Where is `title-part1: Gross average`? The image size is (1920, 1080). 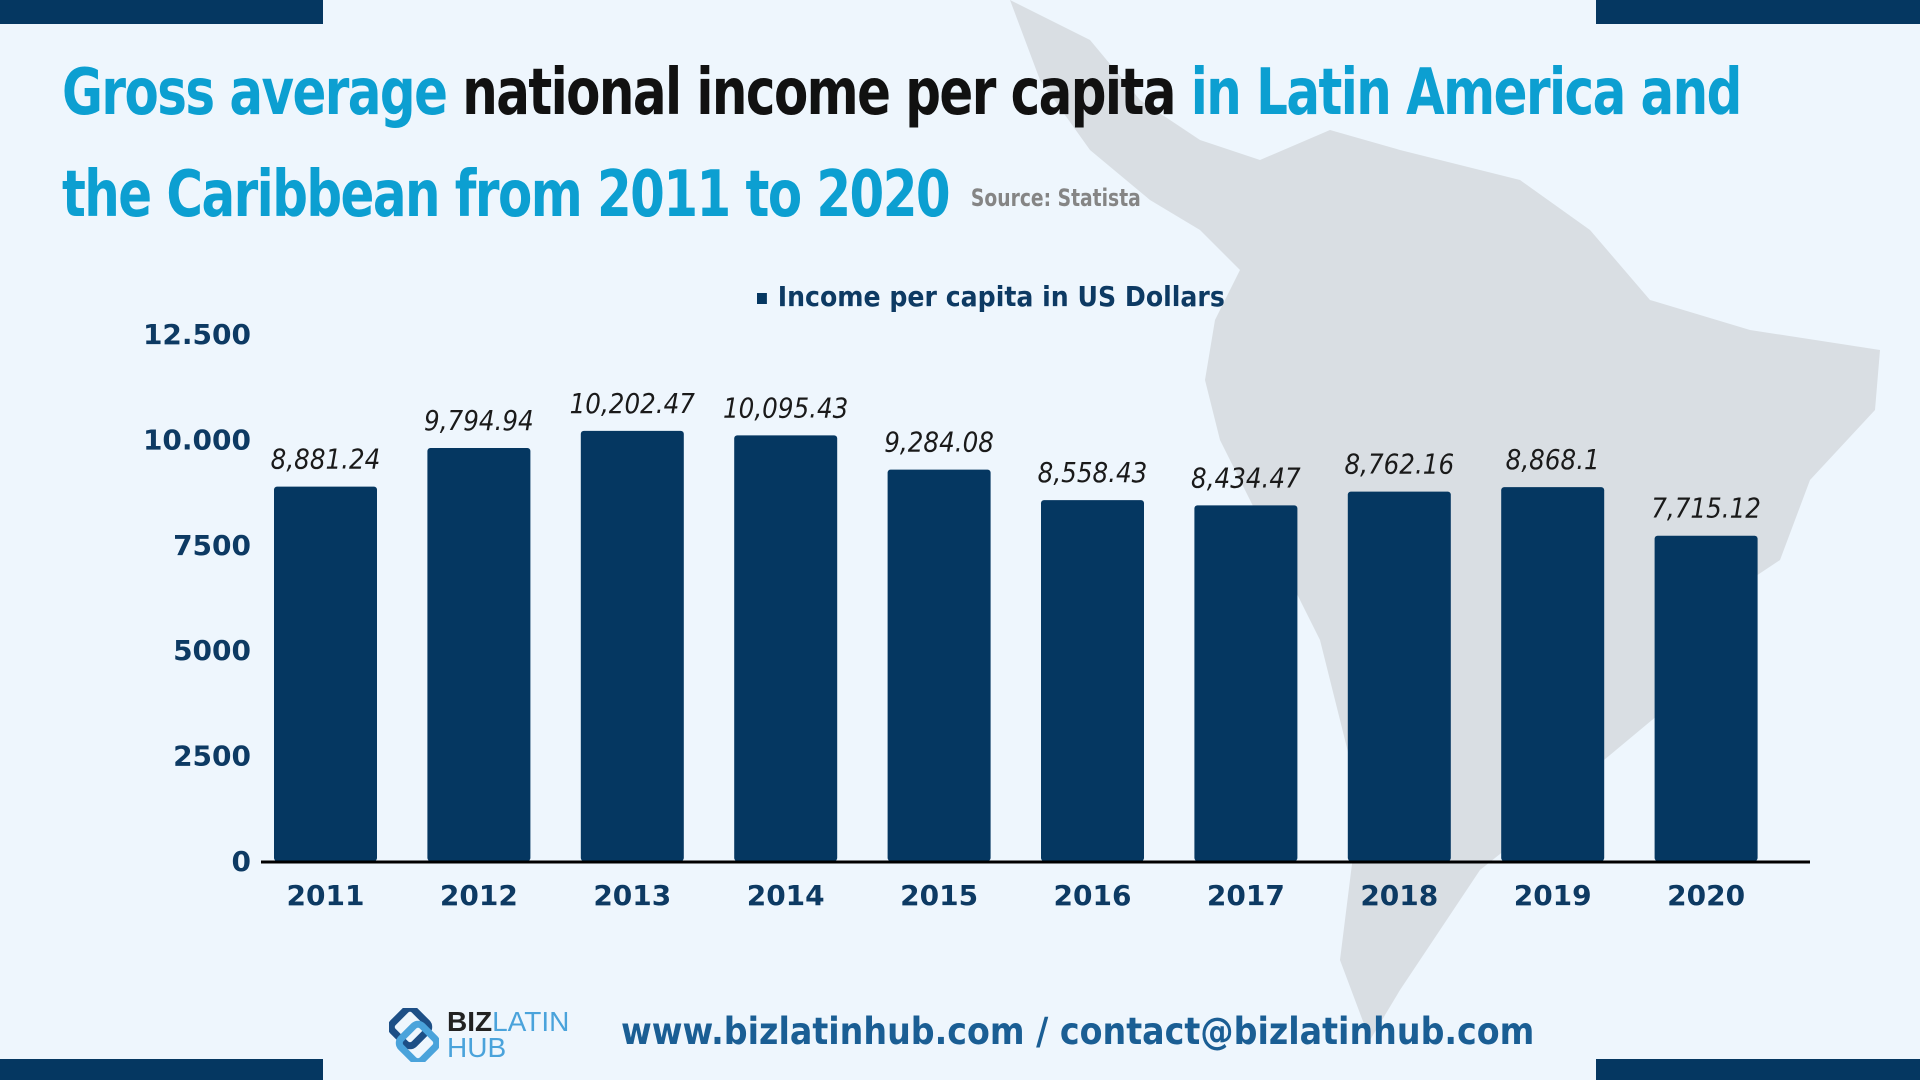
title-part1: Gross average is located at coordinates (255, 93).